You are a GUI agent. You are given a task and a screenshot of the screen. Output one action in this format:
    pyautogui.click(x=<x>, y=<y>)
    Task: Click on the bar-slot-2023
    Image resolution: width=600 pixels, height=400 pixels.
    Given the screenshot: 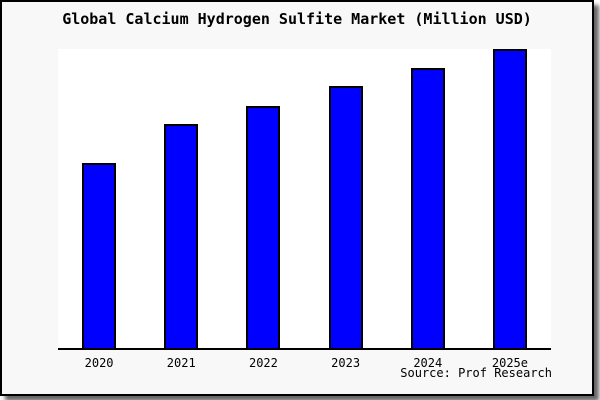 What is the action you would take?
    pyautogui.click(x=346, y=198)
    